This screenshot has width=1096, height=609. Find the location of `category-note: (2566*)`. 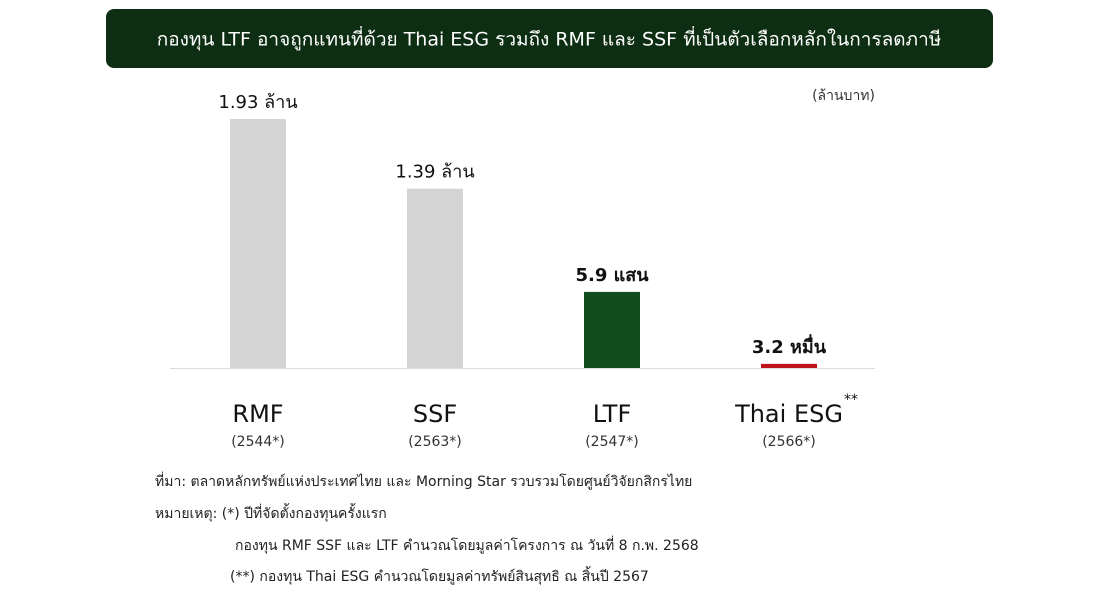

category-note: (2566*) is located at coordinates (789, 442).